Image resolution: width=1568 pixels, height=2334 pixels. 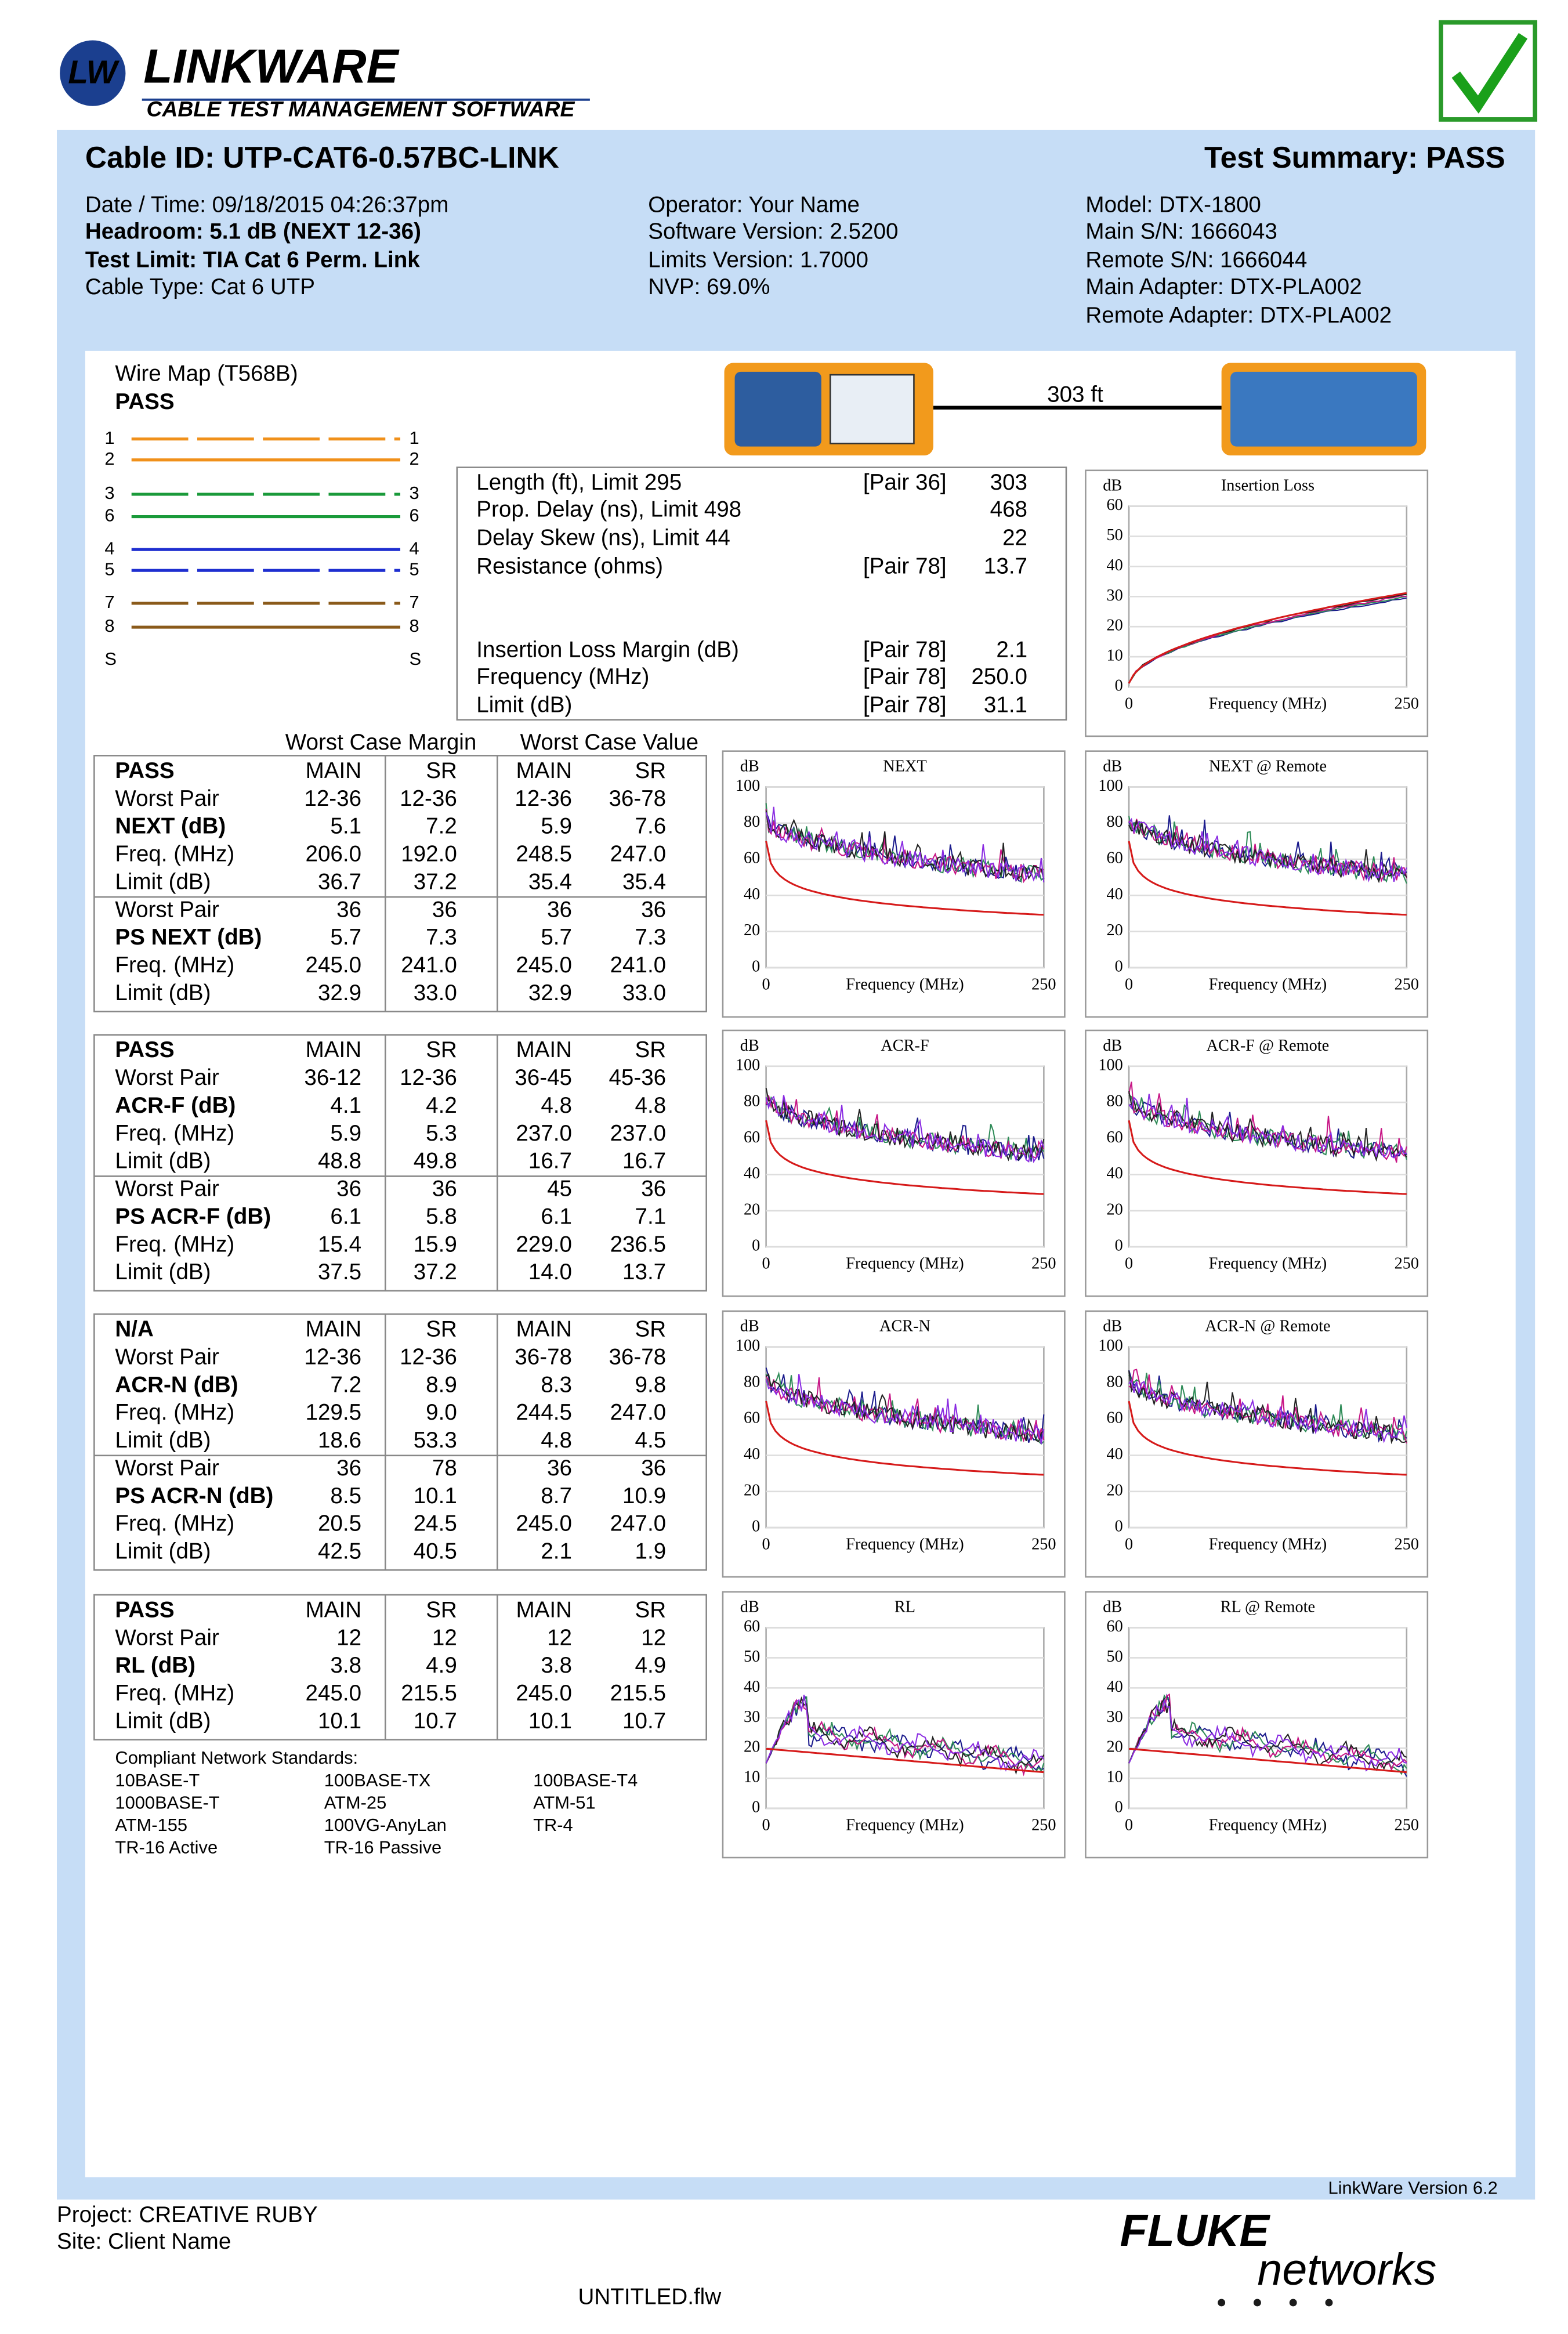 I want to click on result-cell: 12, so click(x=559, y=1637).